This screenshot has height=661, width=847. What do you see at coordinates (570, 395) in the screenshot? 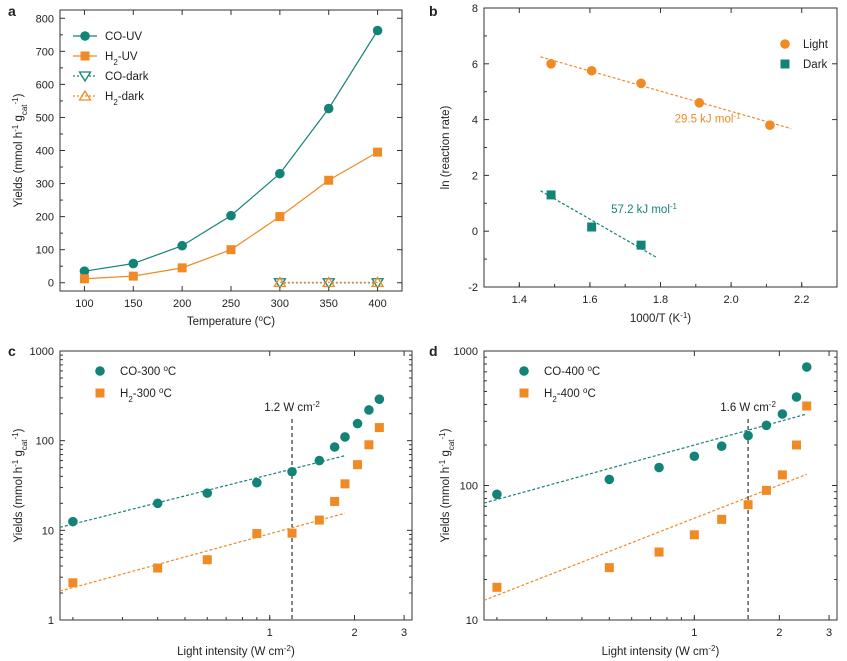
I see `legend-label: H2-400 oC` at bounding box center [570, 395].